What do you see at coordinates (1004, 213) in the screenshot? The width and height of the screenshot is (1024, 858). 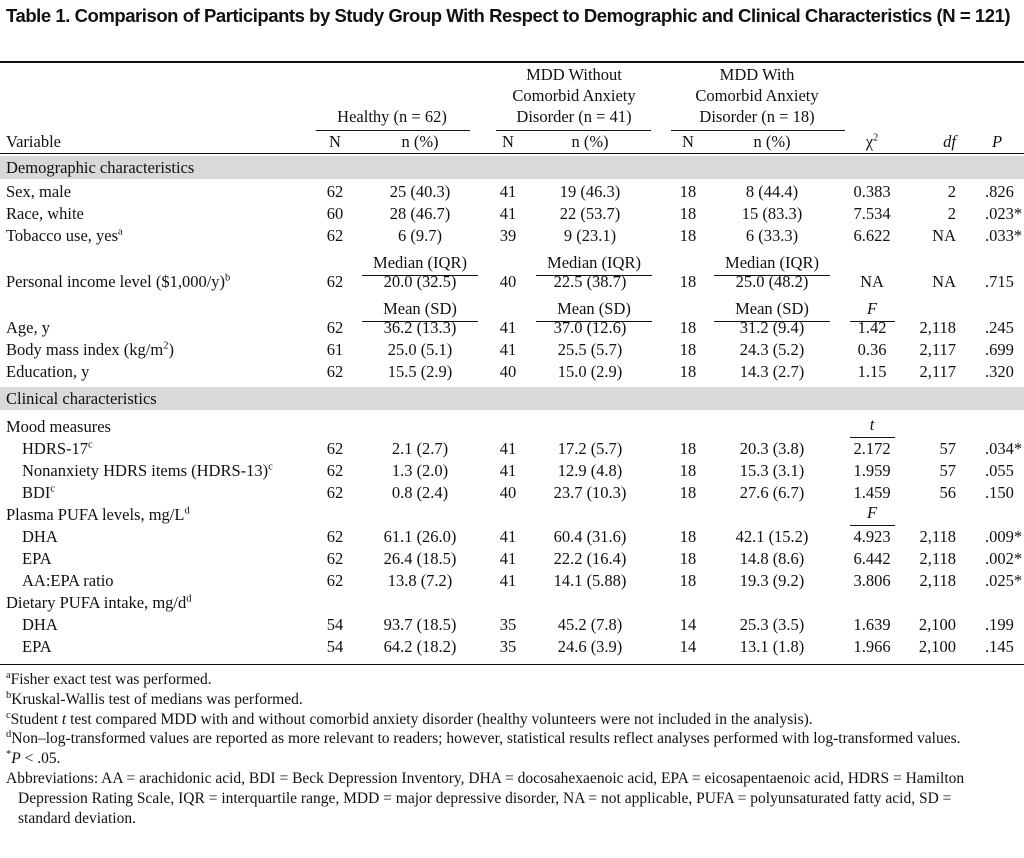 I see `cell: .023*` at bounding box center [1004, 213].